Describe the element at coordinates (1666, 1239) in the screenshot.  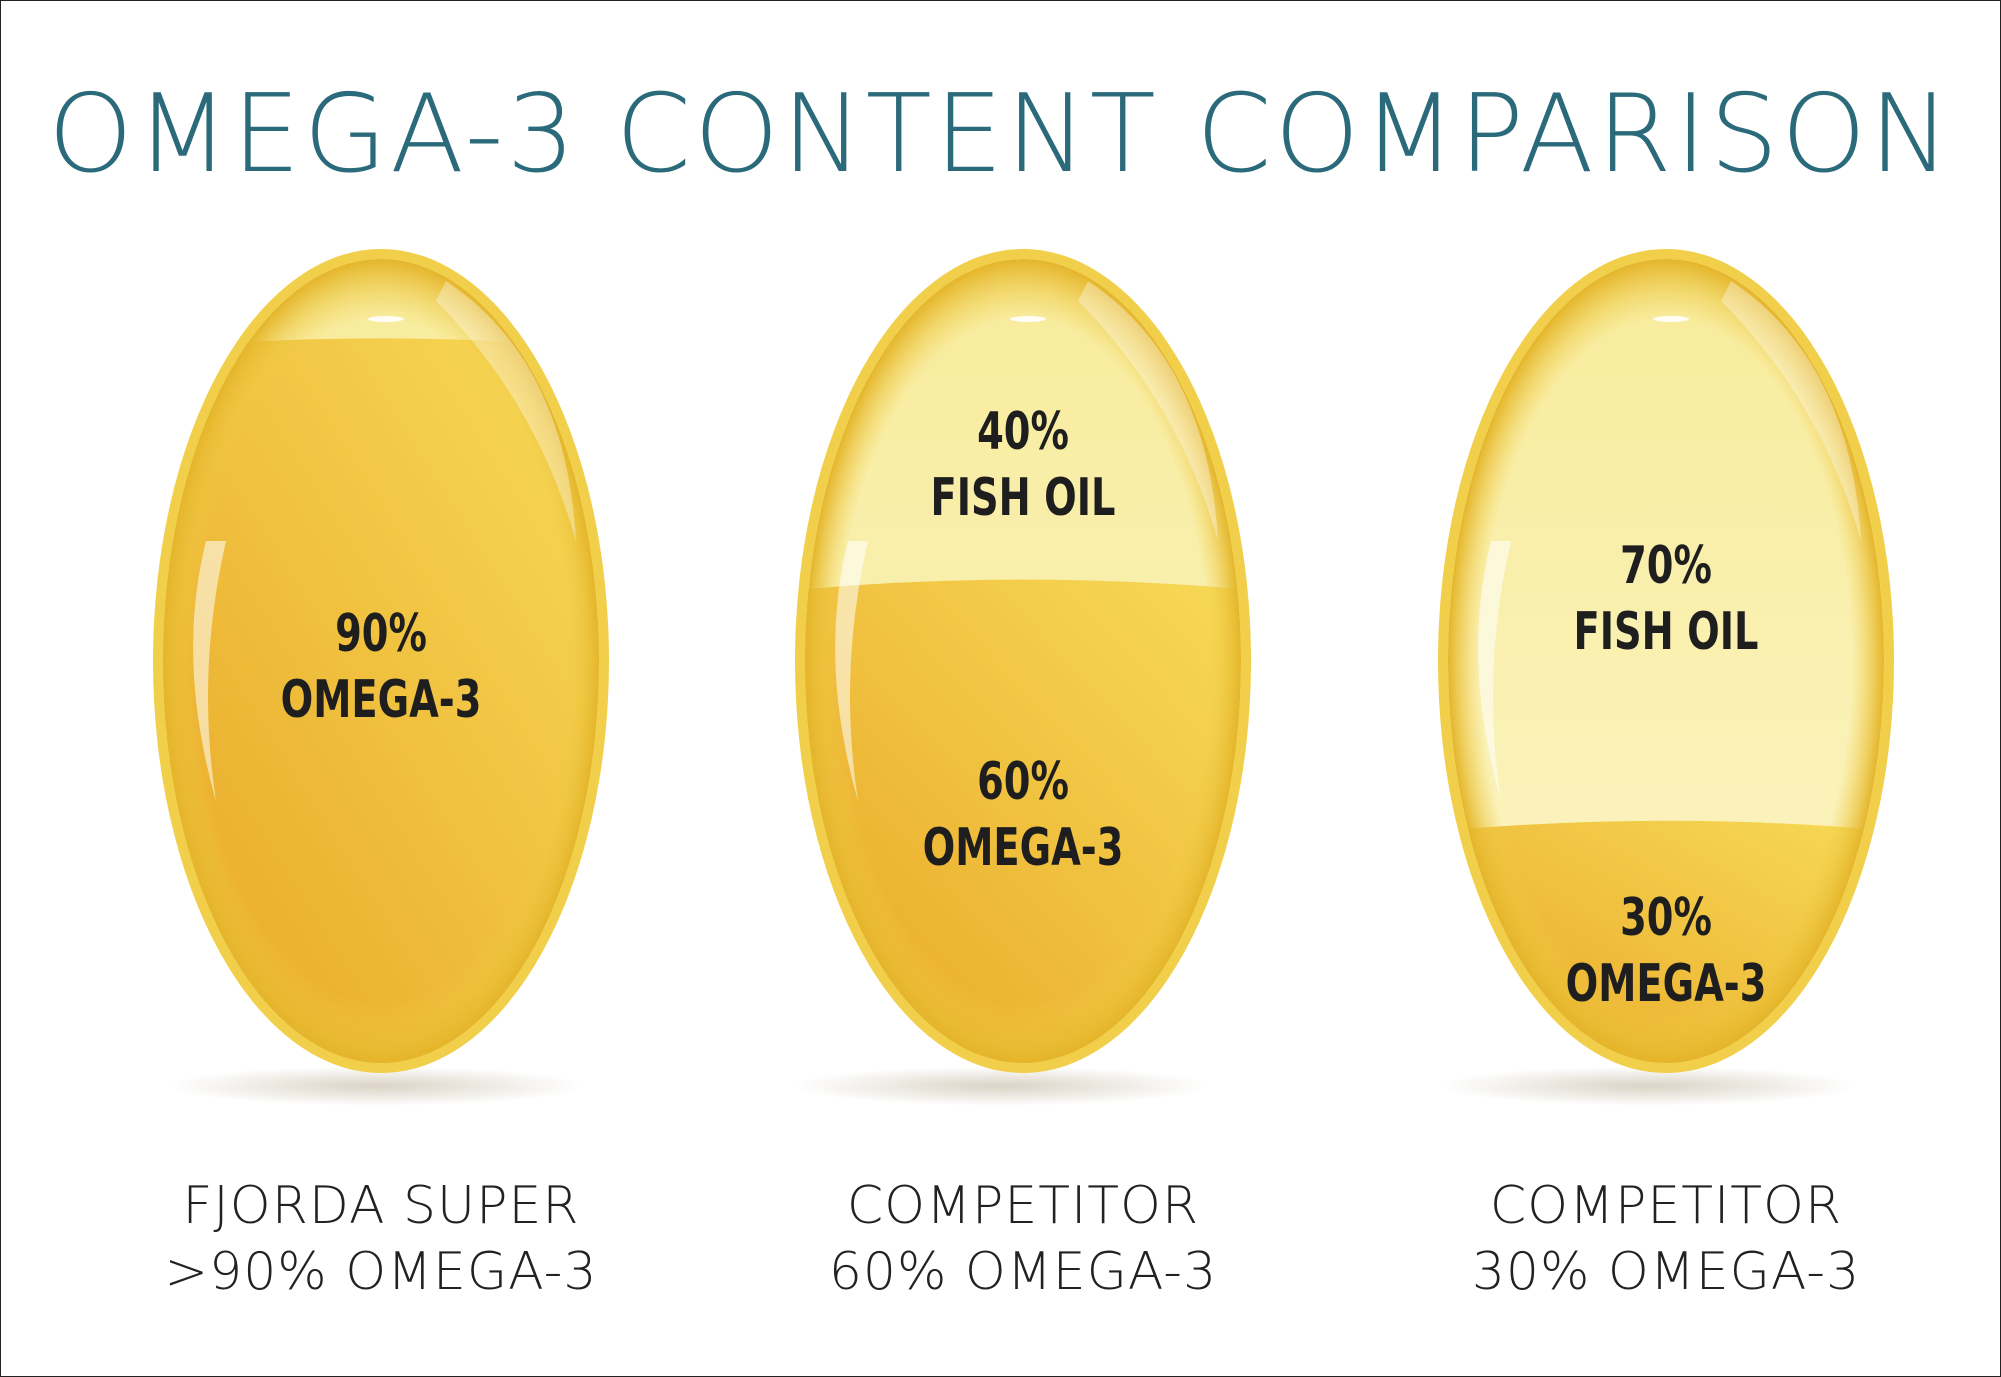
I see `caption-competitor-30: COMPETITOR 30% OMEGA-3` at that location.